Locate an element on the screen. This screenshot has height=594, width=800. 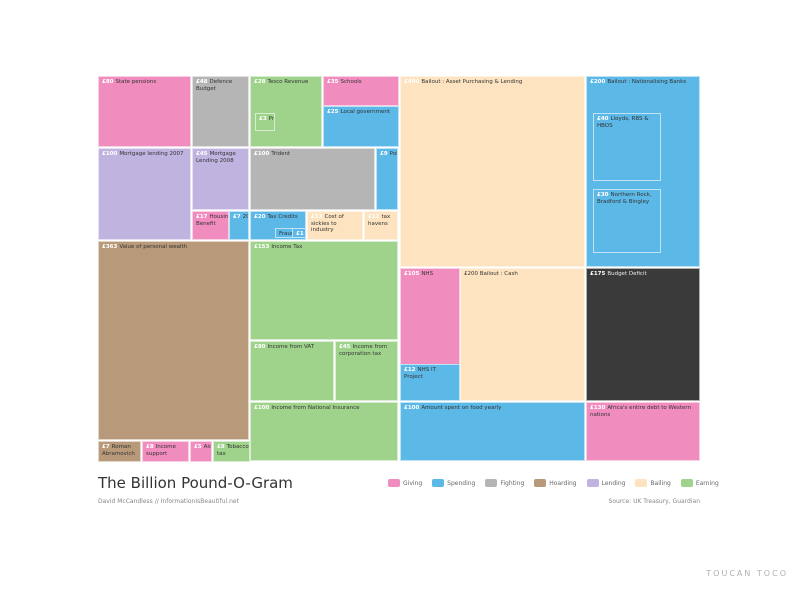
treemap-tile: £1 is located at coordinates (299, 233).